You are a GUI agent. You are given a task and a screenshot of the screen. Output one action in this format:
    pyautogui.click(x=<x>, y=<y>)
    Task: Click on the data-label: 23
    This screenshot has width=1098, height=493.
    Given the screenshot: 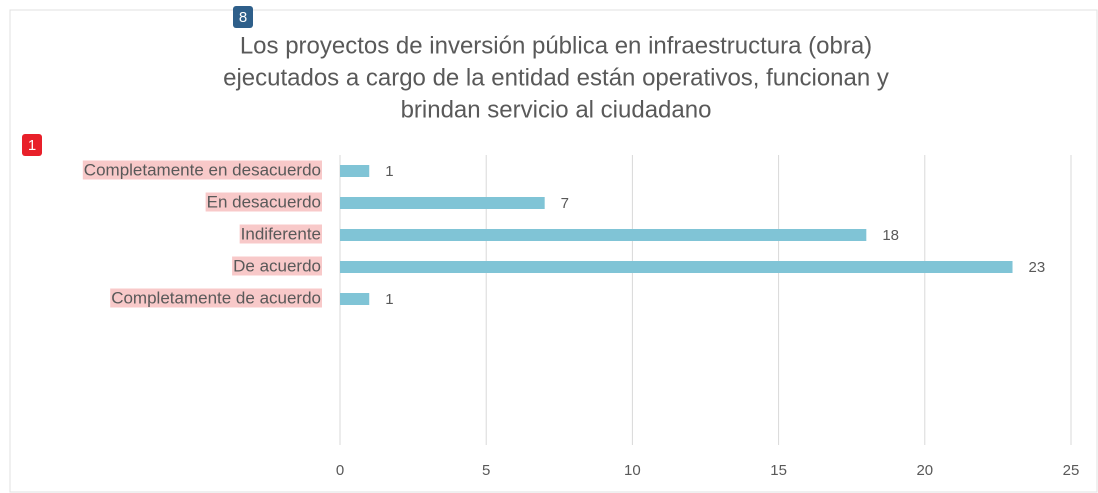 What is the action you would take?
    pyautogui.click(x=1037, y=267)
    